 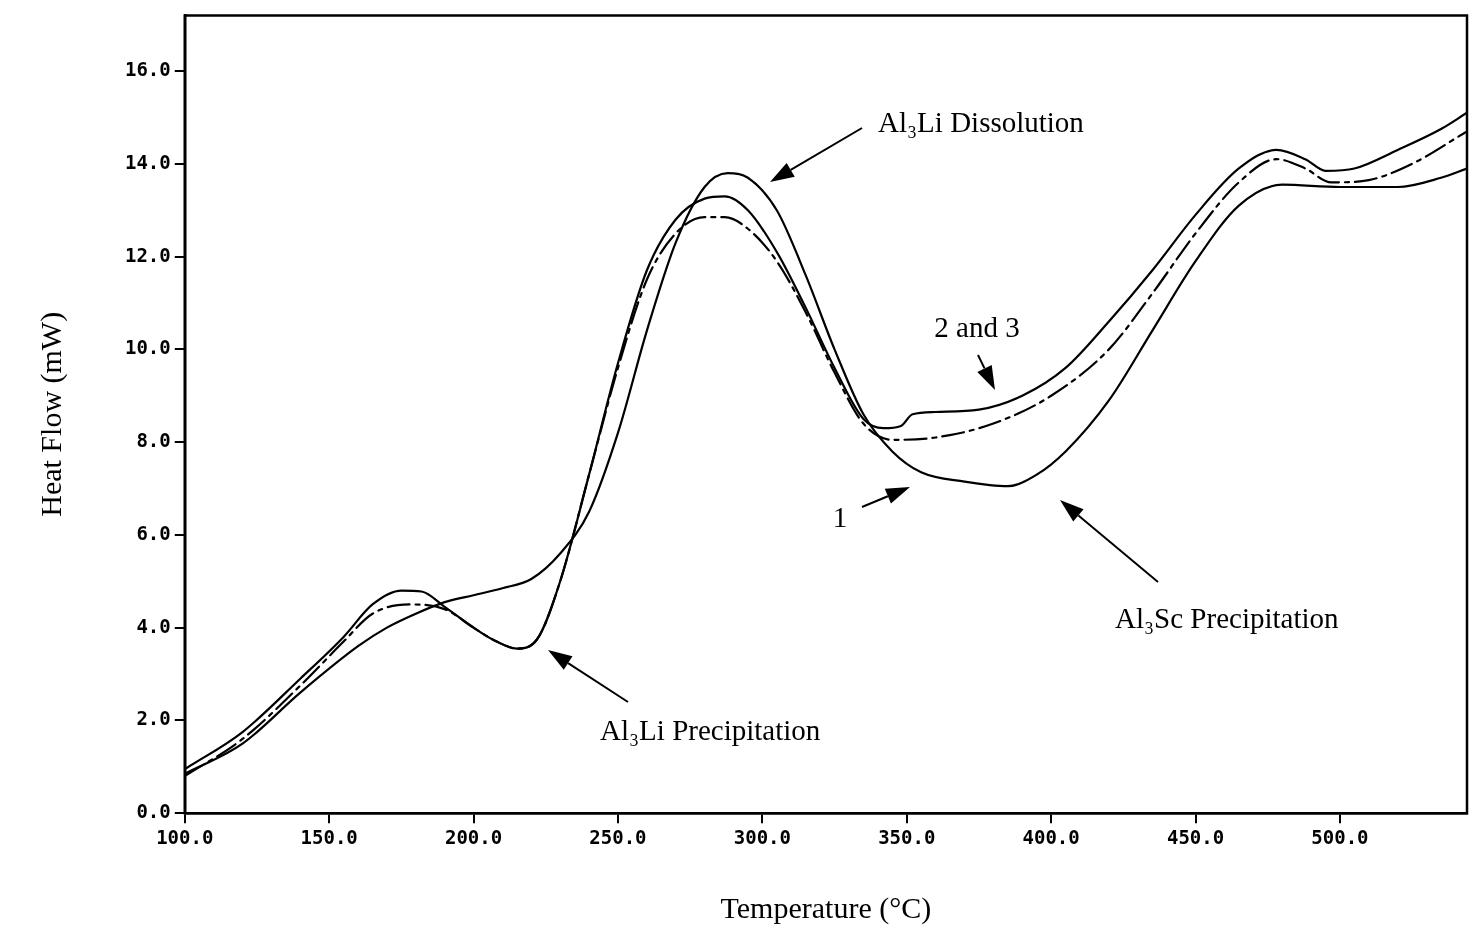 I want to click on x-tick-label: 450.0, so click(x=1195, y=836).